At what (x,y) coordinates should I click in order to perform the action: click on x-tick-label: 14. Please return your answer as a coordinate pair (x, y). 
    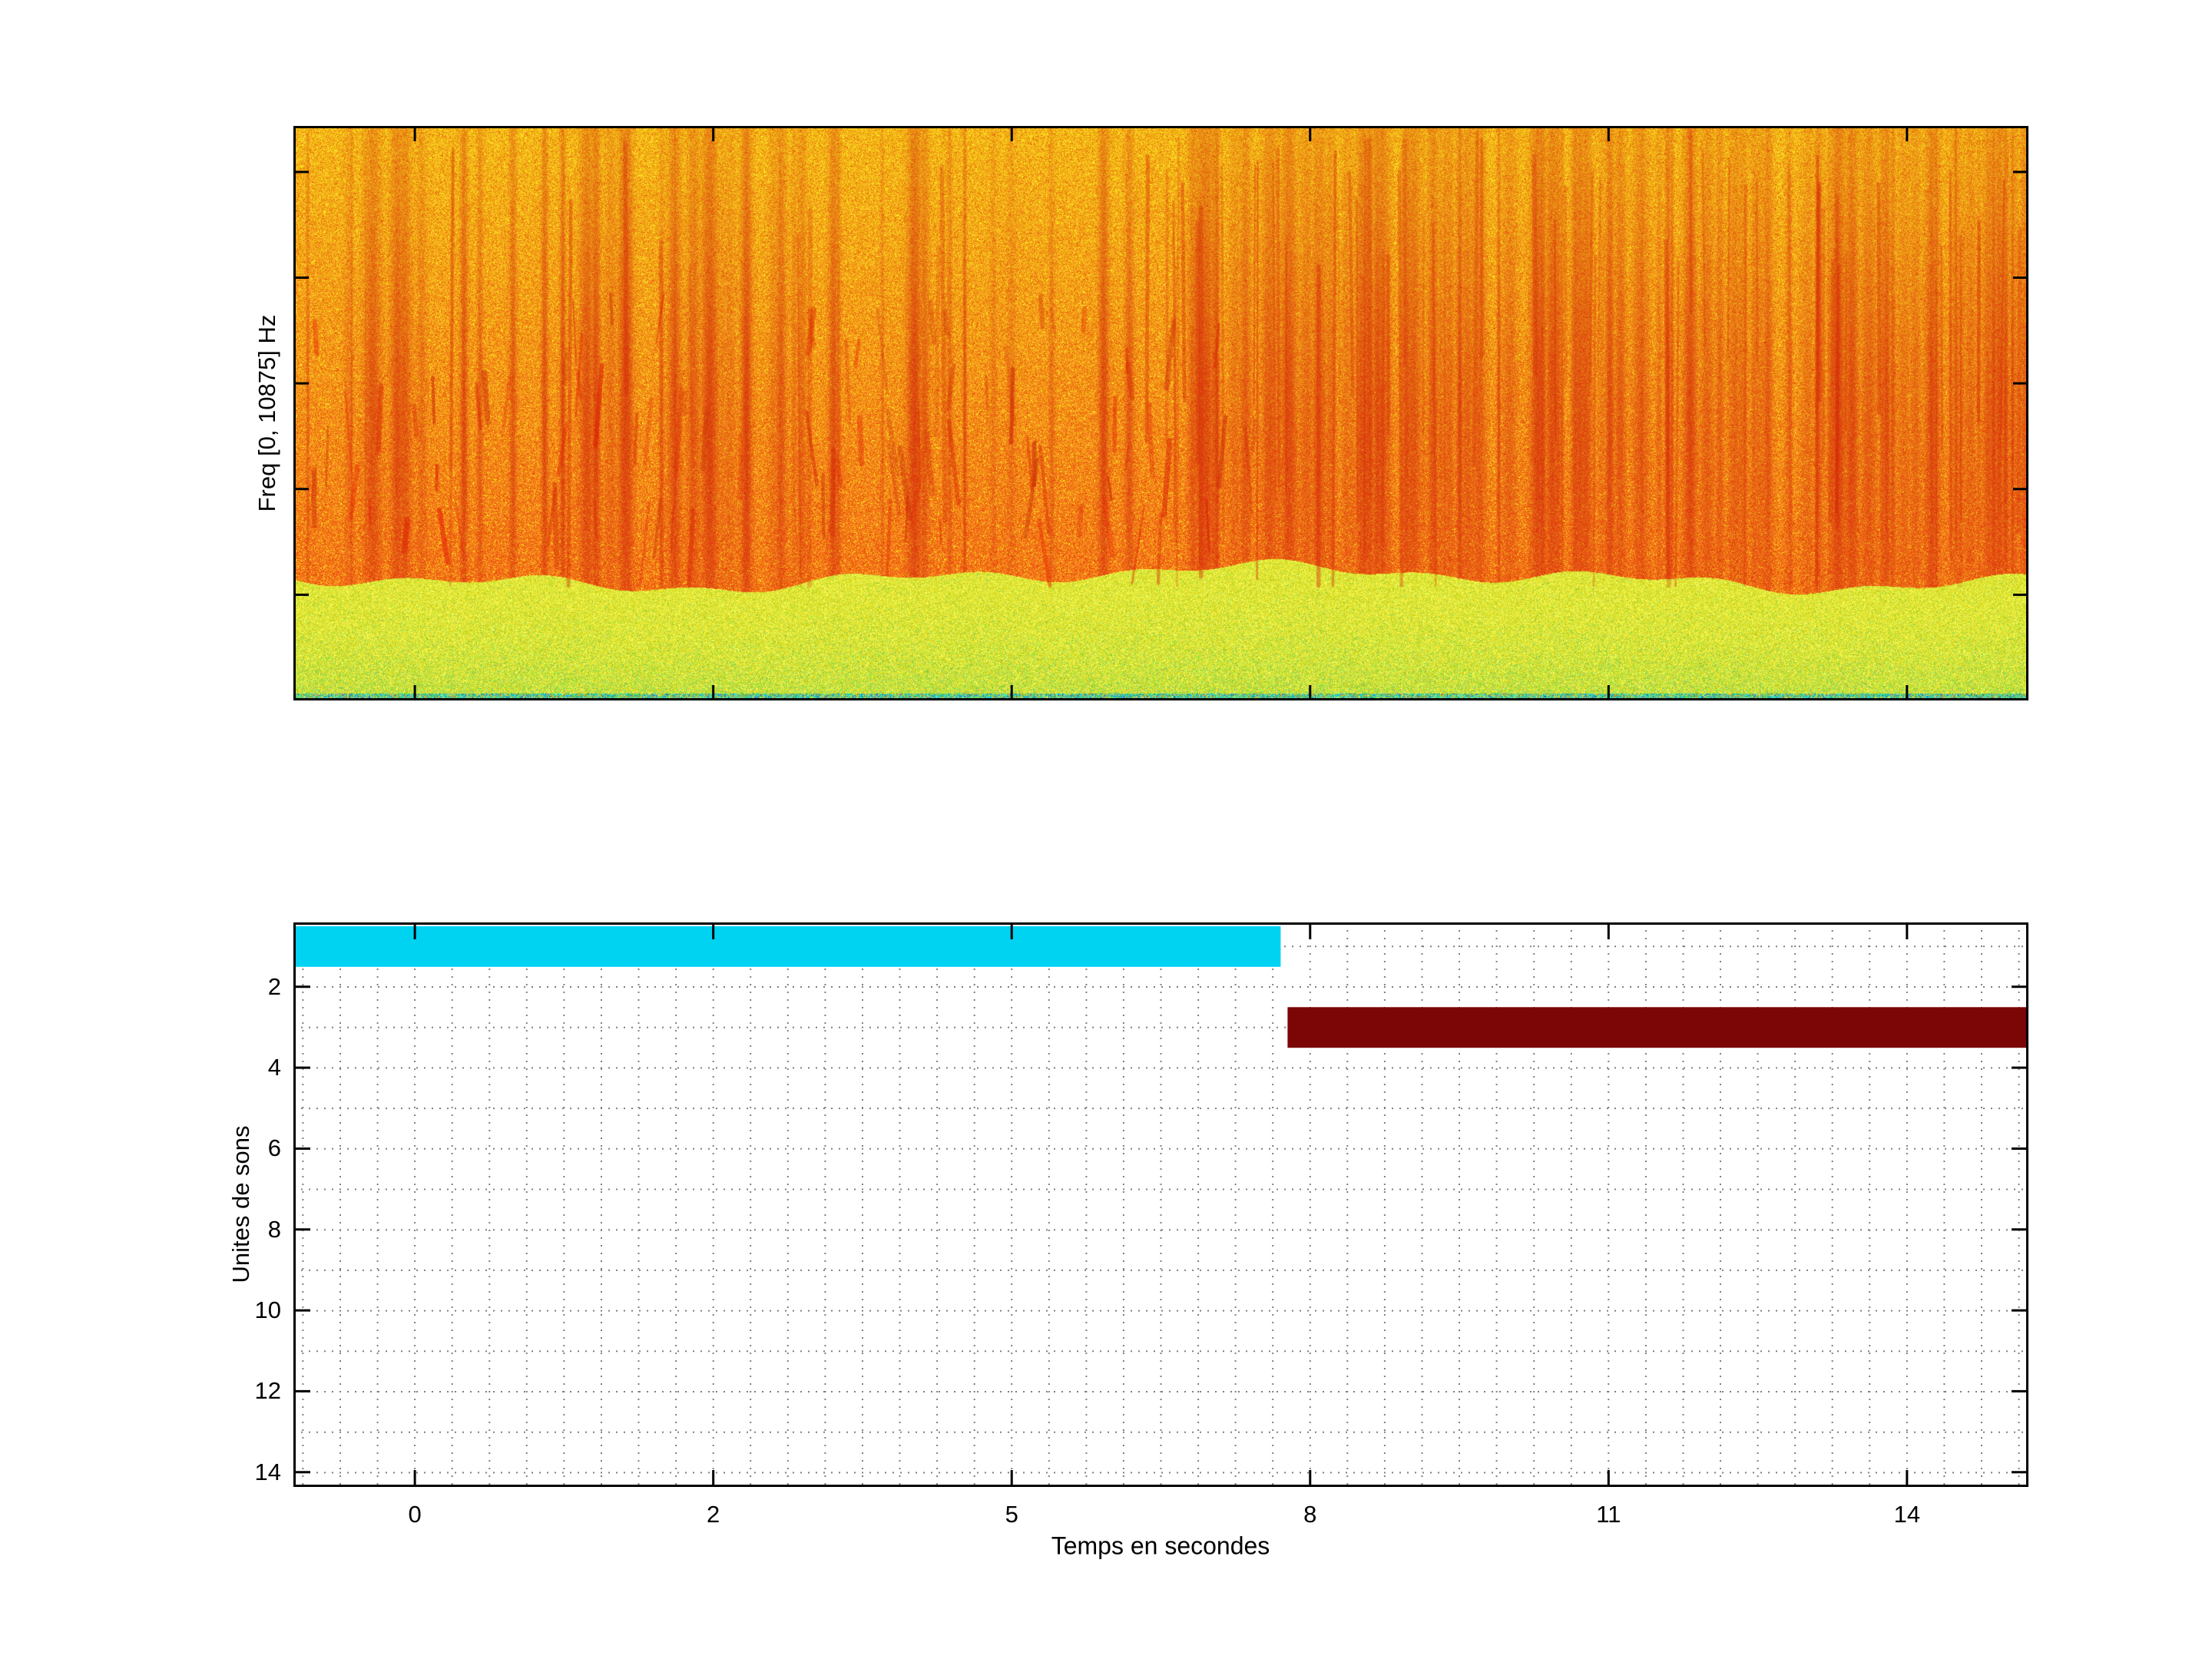
    Looking at the image, I should click on (1907, 1514).